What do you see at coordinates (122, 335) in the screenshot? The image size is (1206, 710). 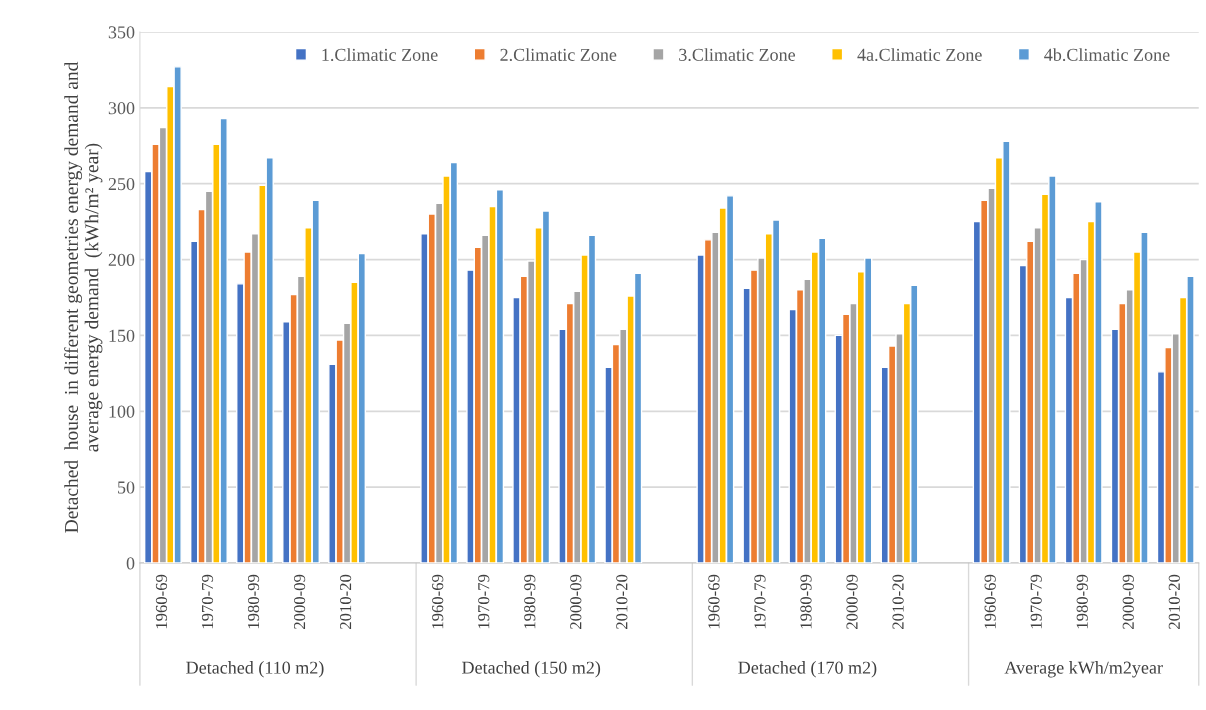 I see `y-tick-label: 150` at bounding box center [122, 335].